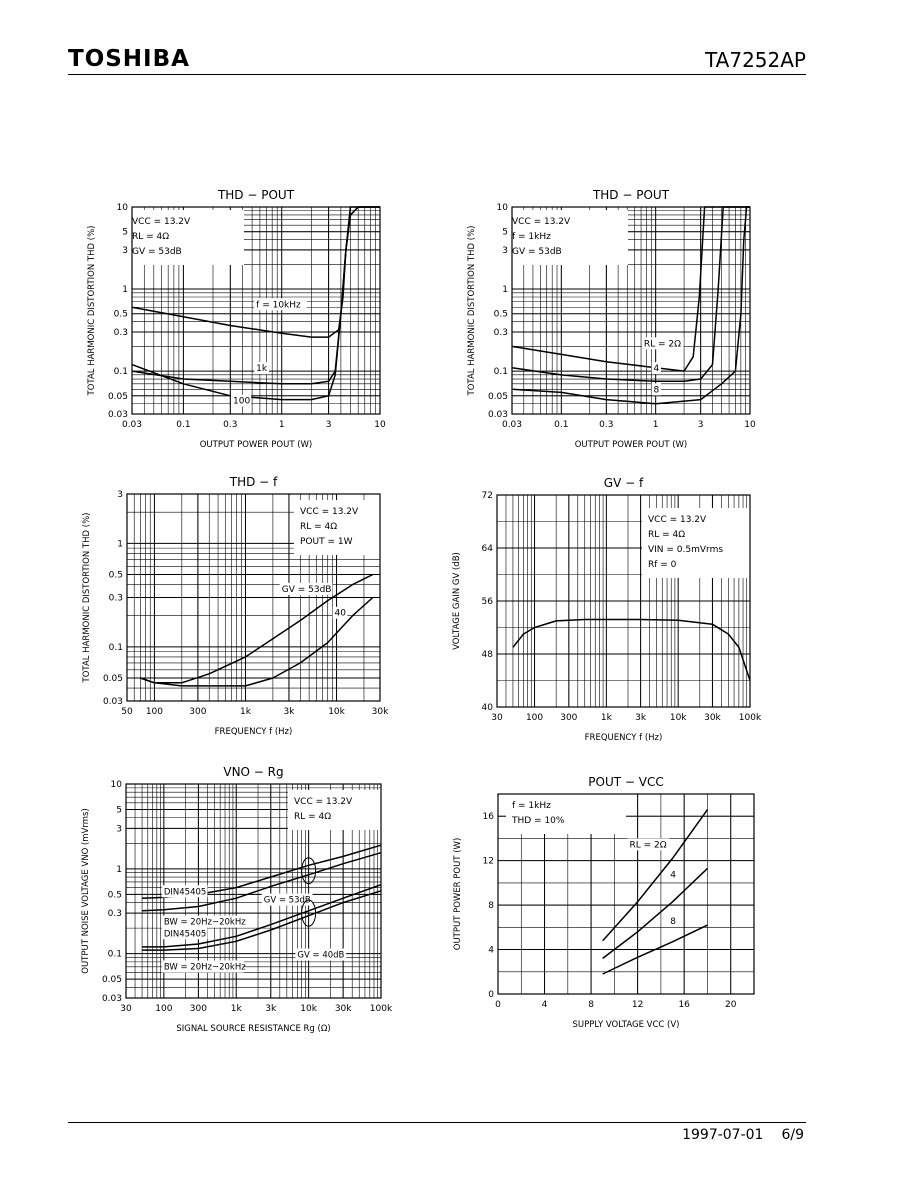 The image size is (918, 1188). What do you see at coordinates (487, 496) in the screenshot?
I see `y-tick-label: 72` at bounding box center [487, 496].